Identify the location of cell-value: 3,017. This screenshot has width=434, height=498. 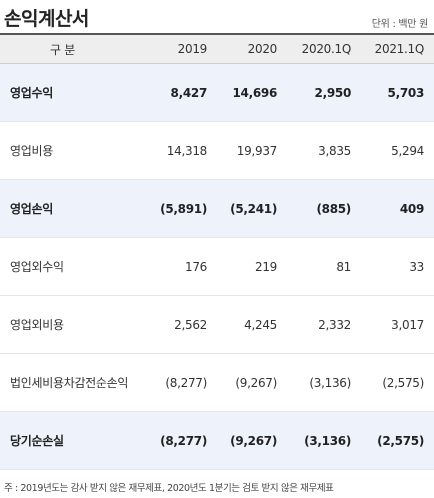
(407, 324).